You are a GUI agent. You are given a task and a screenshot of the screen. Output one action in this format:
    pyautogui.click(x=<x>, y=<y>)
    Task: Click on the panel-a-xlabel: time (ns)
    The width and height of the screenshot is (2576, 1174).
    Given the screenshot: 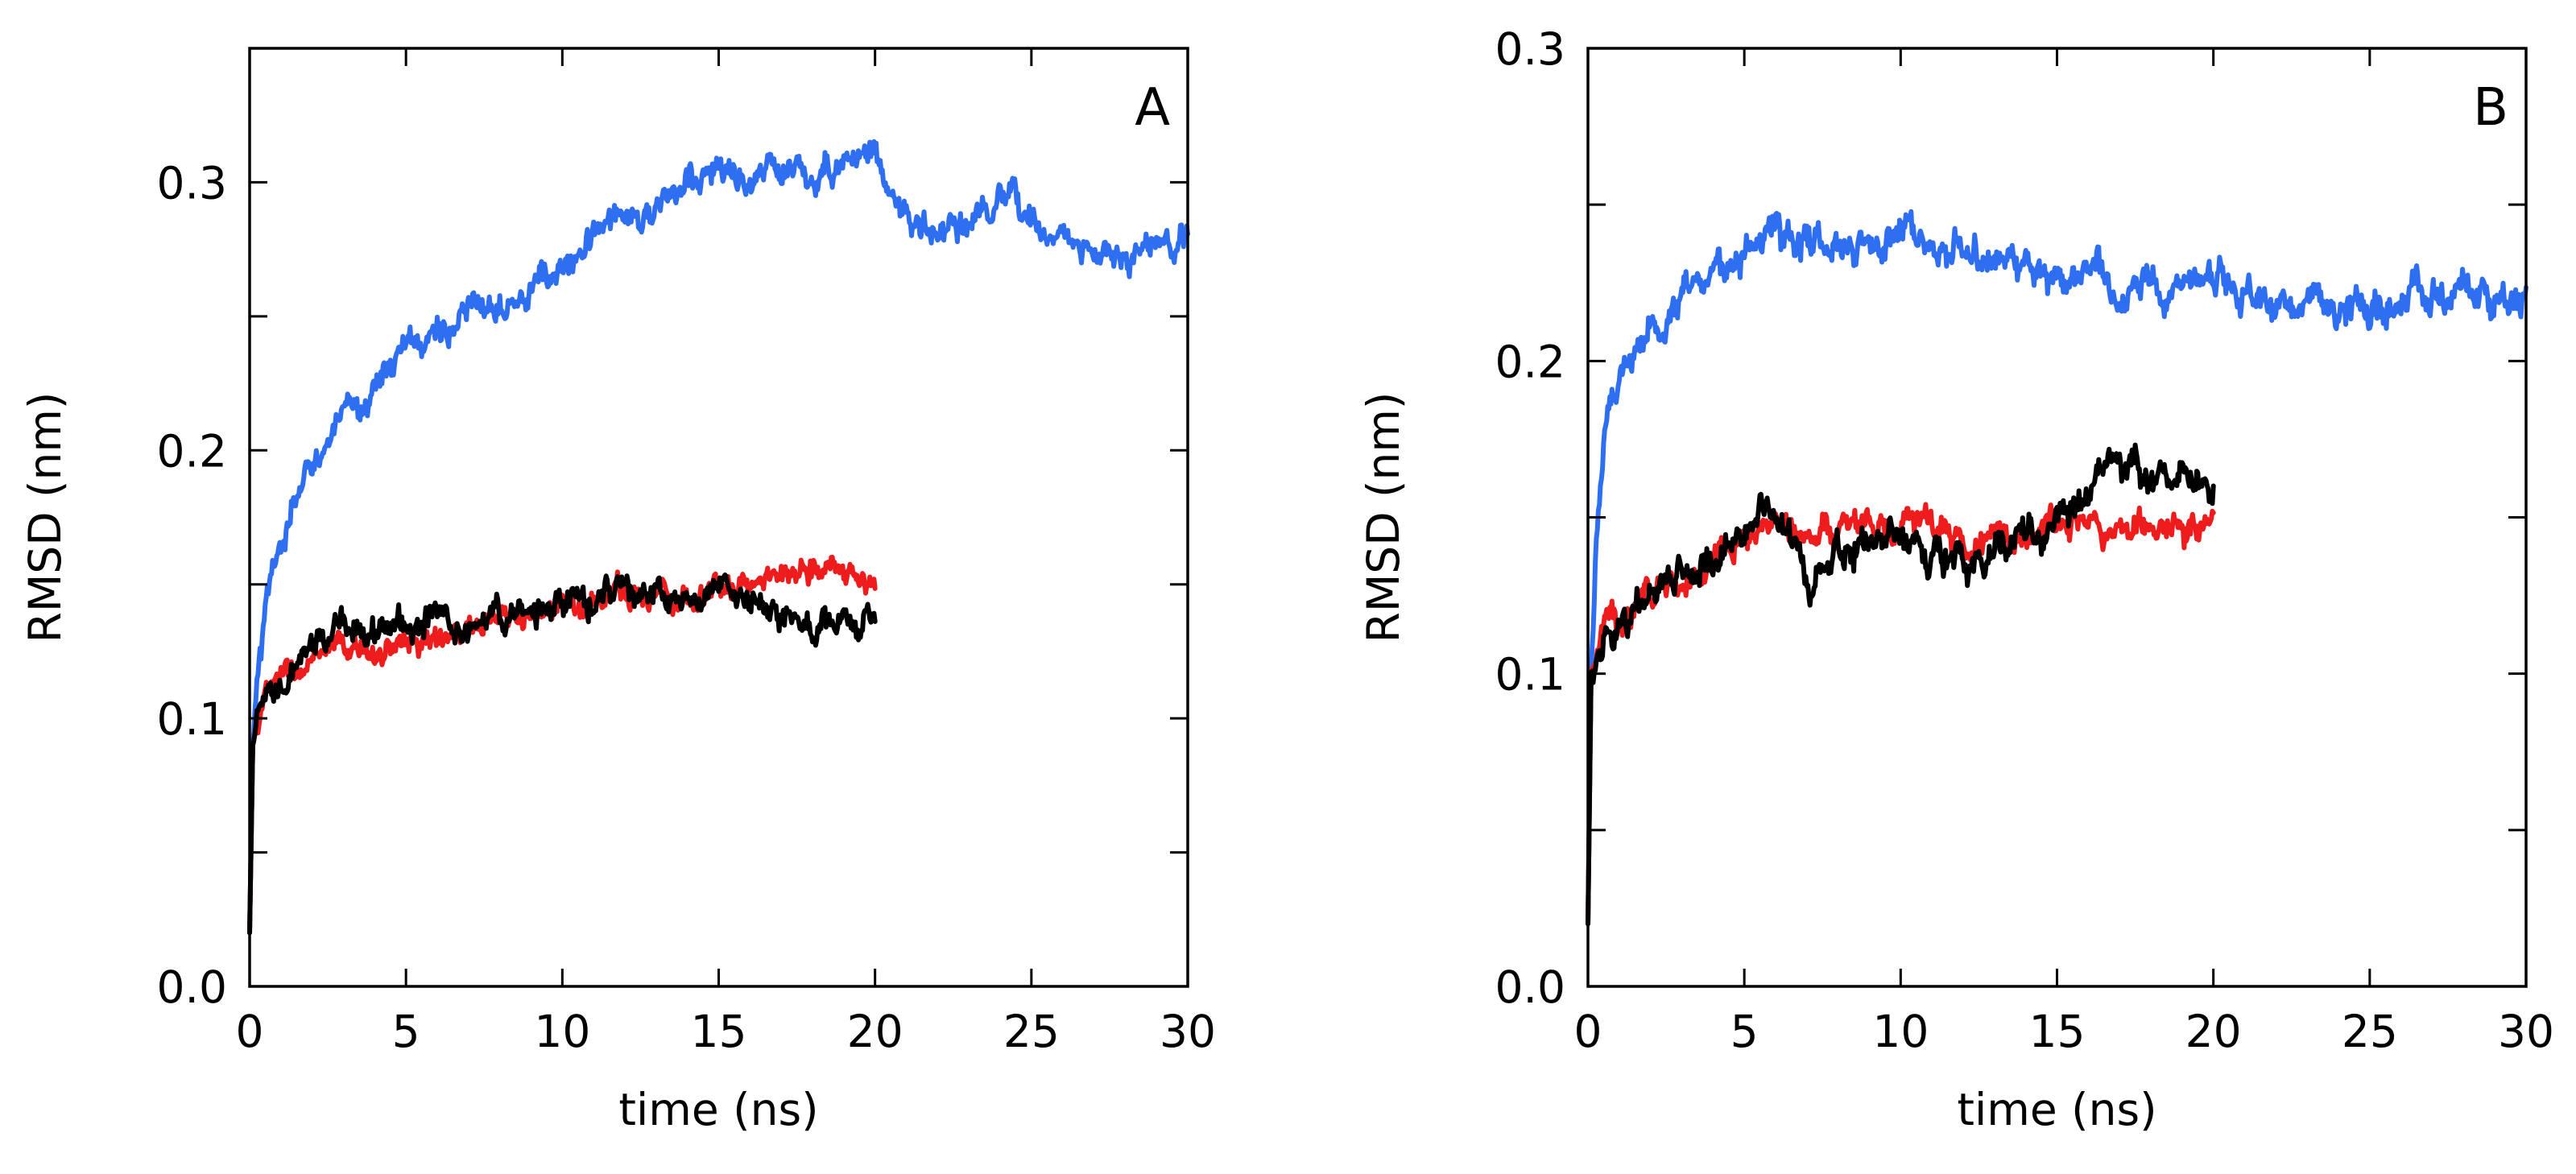 What is the action you would take?
    pyautogui.click(x=718, y=1109)
    